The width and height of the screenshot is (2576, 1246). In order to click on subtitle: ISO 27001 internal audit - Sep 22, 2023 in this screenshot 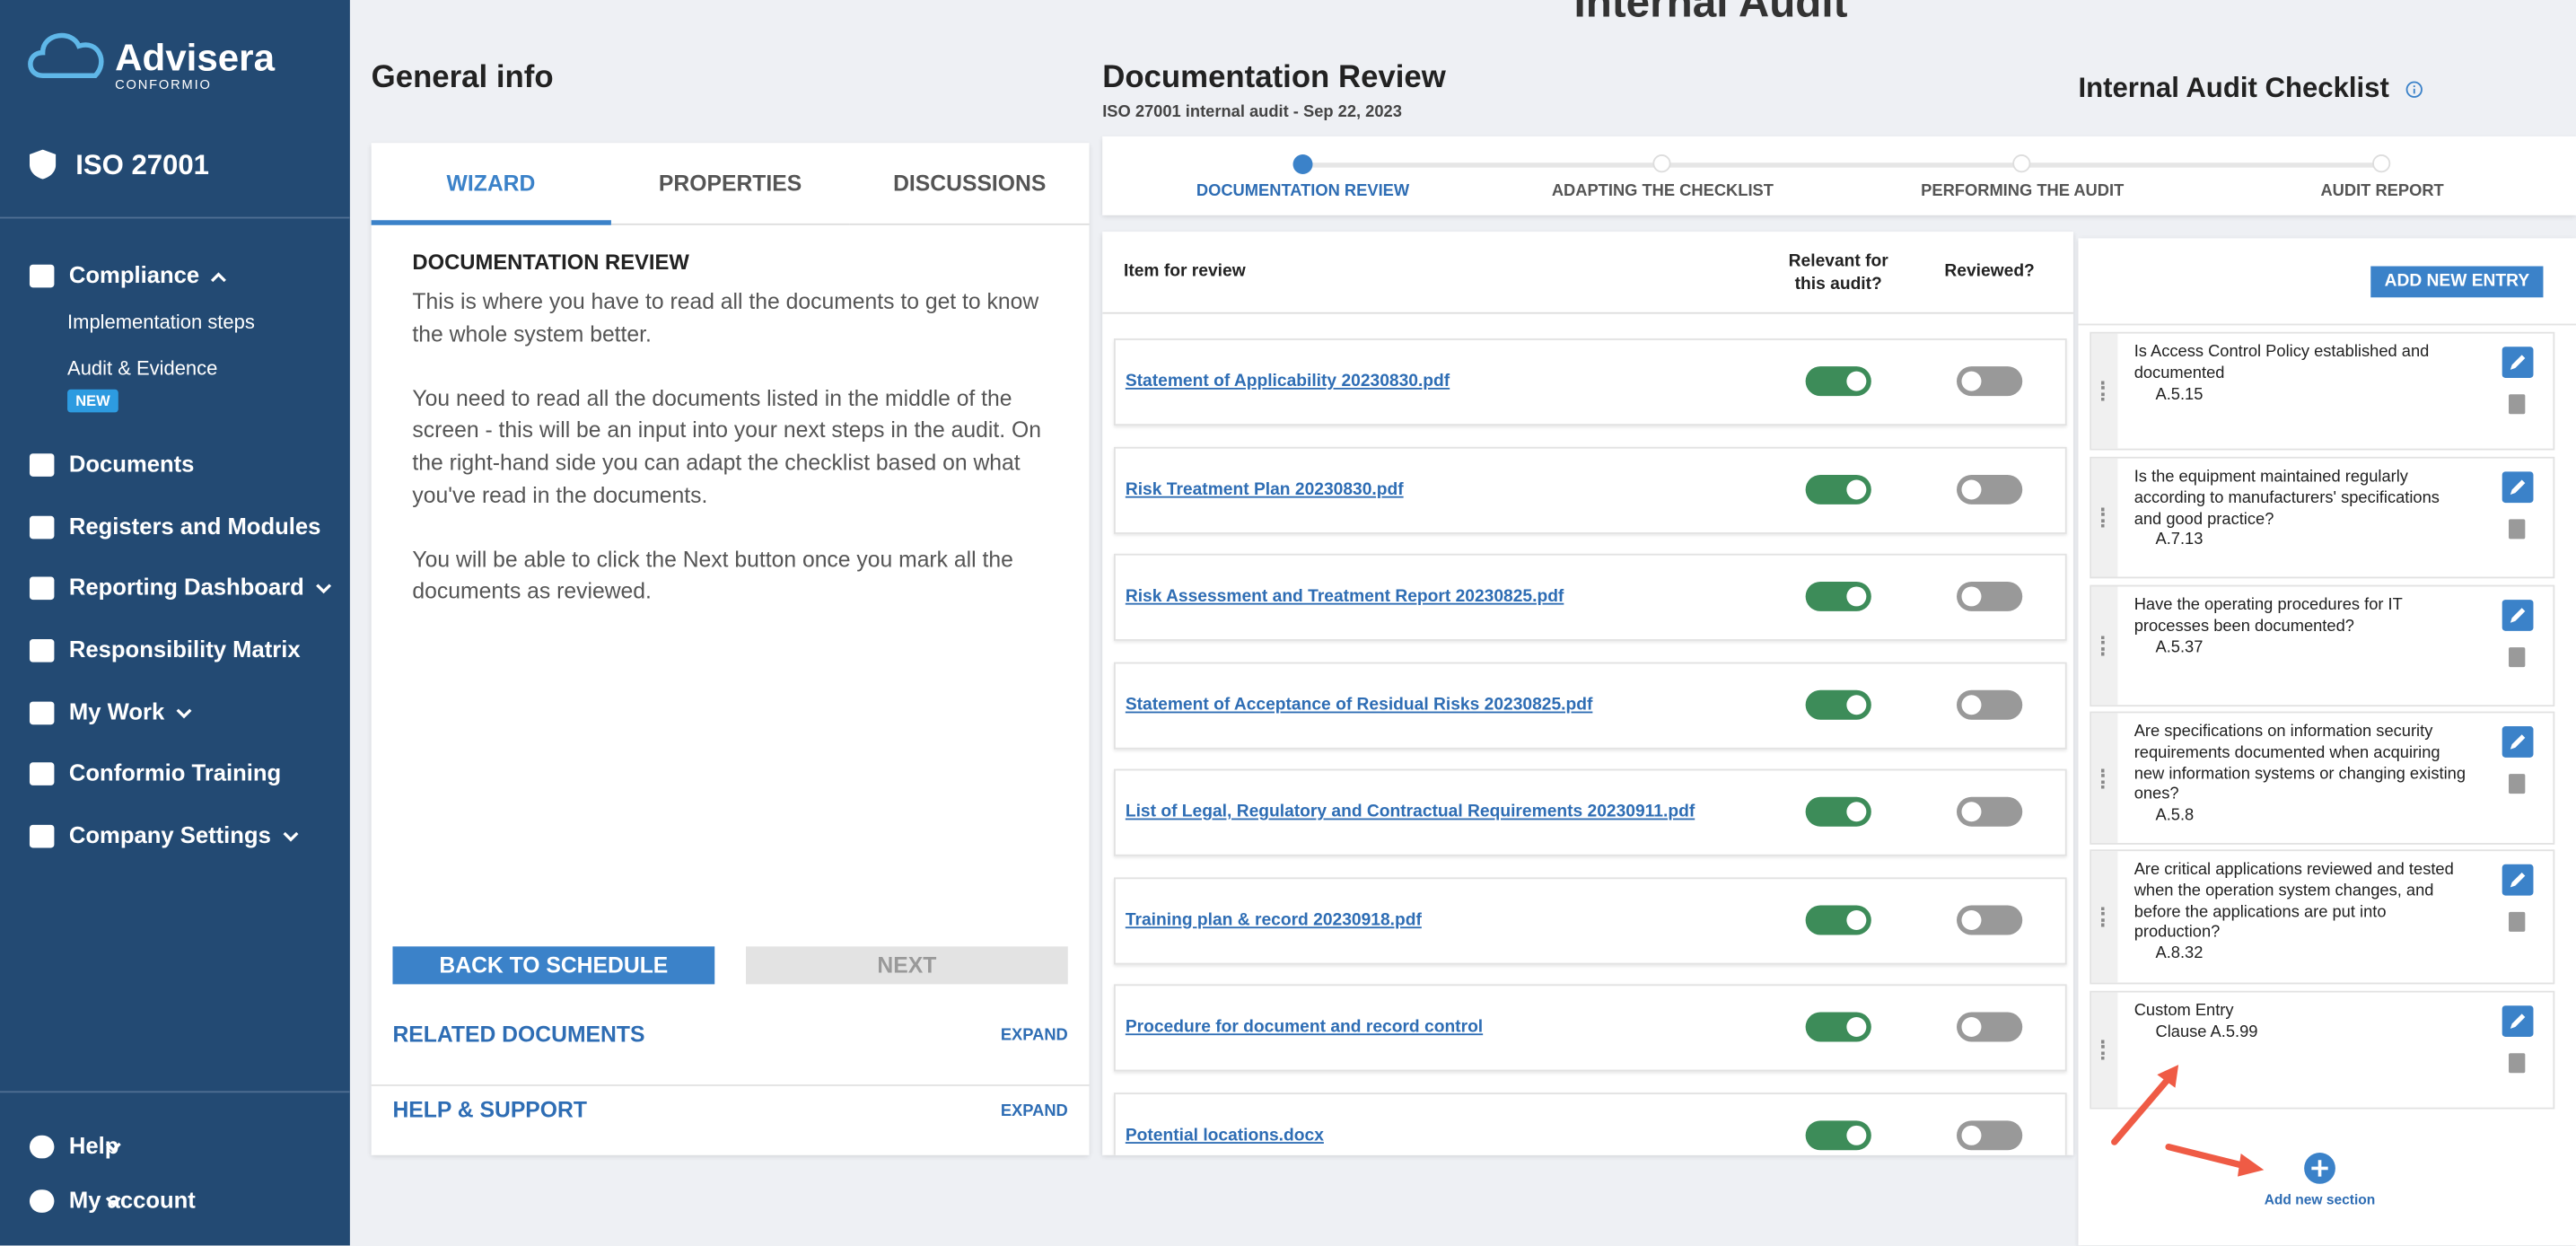, I will do `click(1252, 112)`.